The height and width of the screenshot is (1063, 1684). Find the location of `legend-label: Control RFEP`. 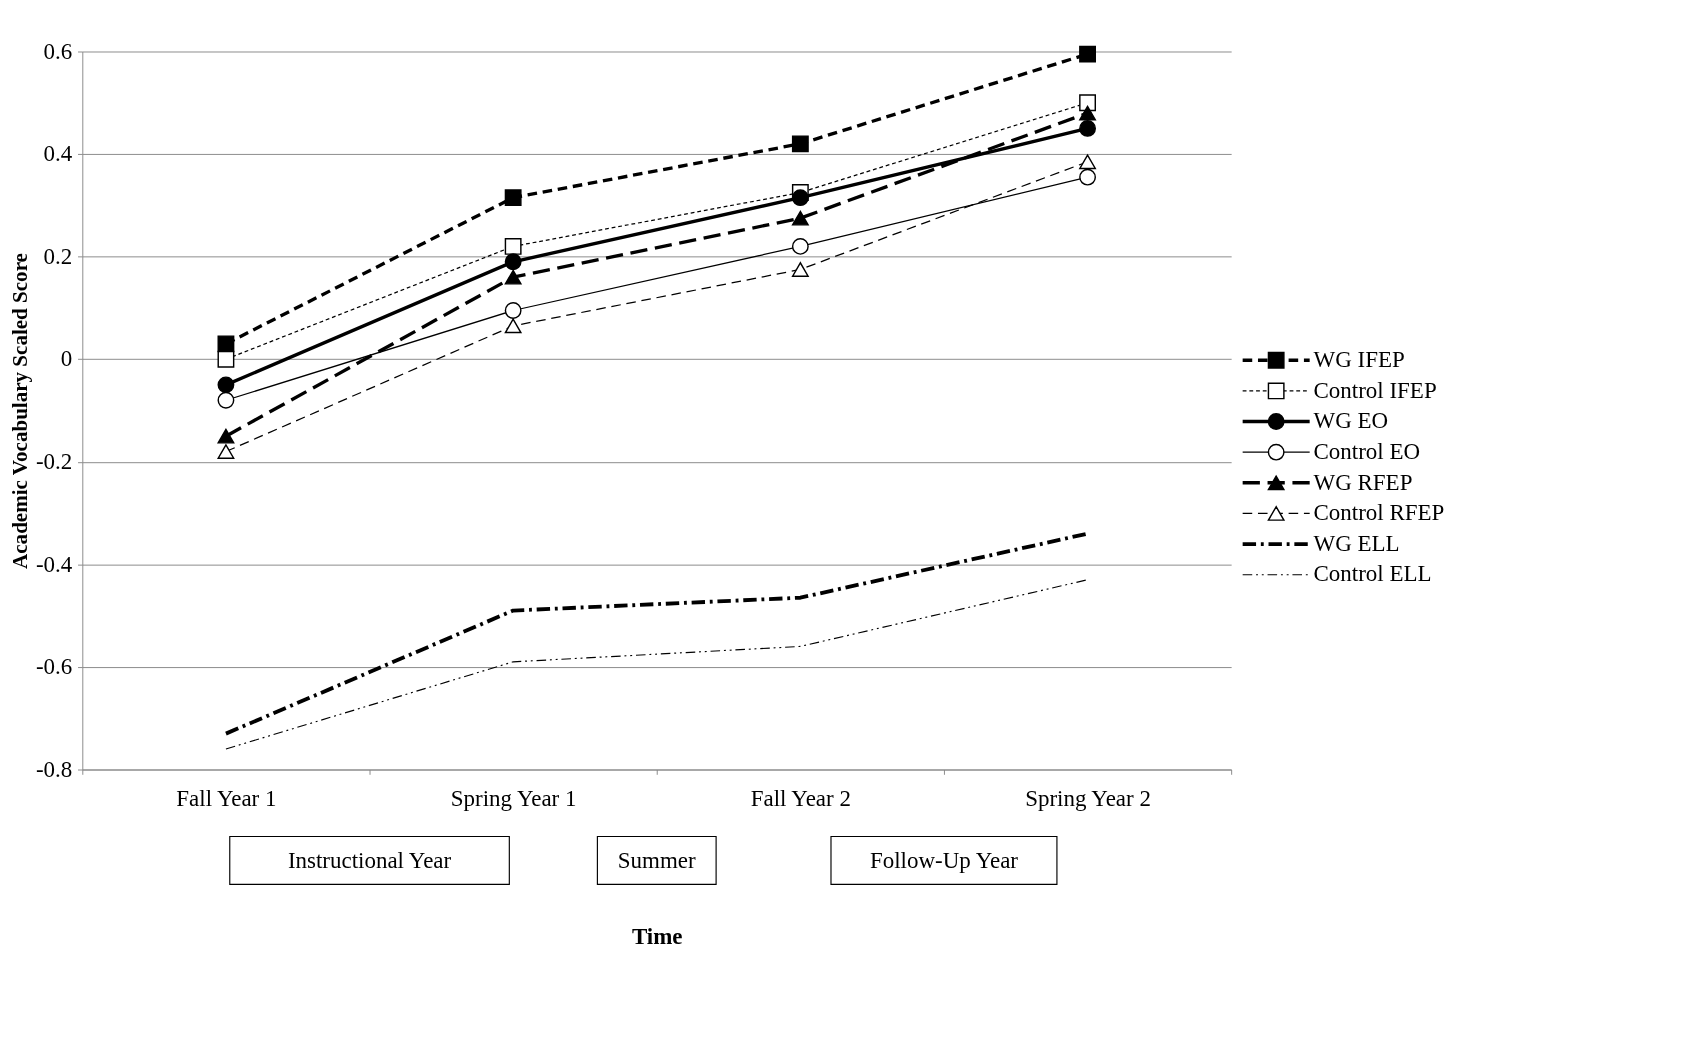

legend-label: Control RFEP is located at coordinates (1379, 513).